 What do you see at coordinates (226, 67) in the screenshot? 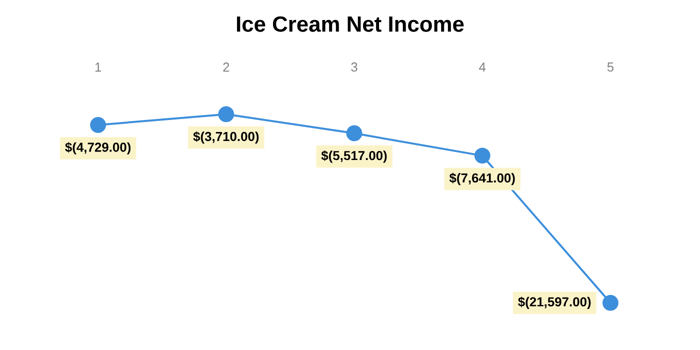
I see `x-tick-label: 2` at bounding box center [226, 67].